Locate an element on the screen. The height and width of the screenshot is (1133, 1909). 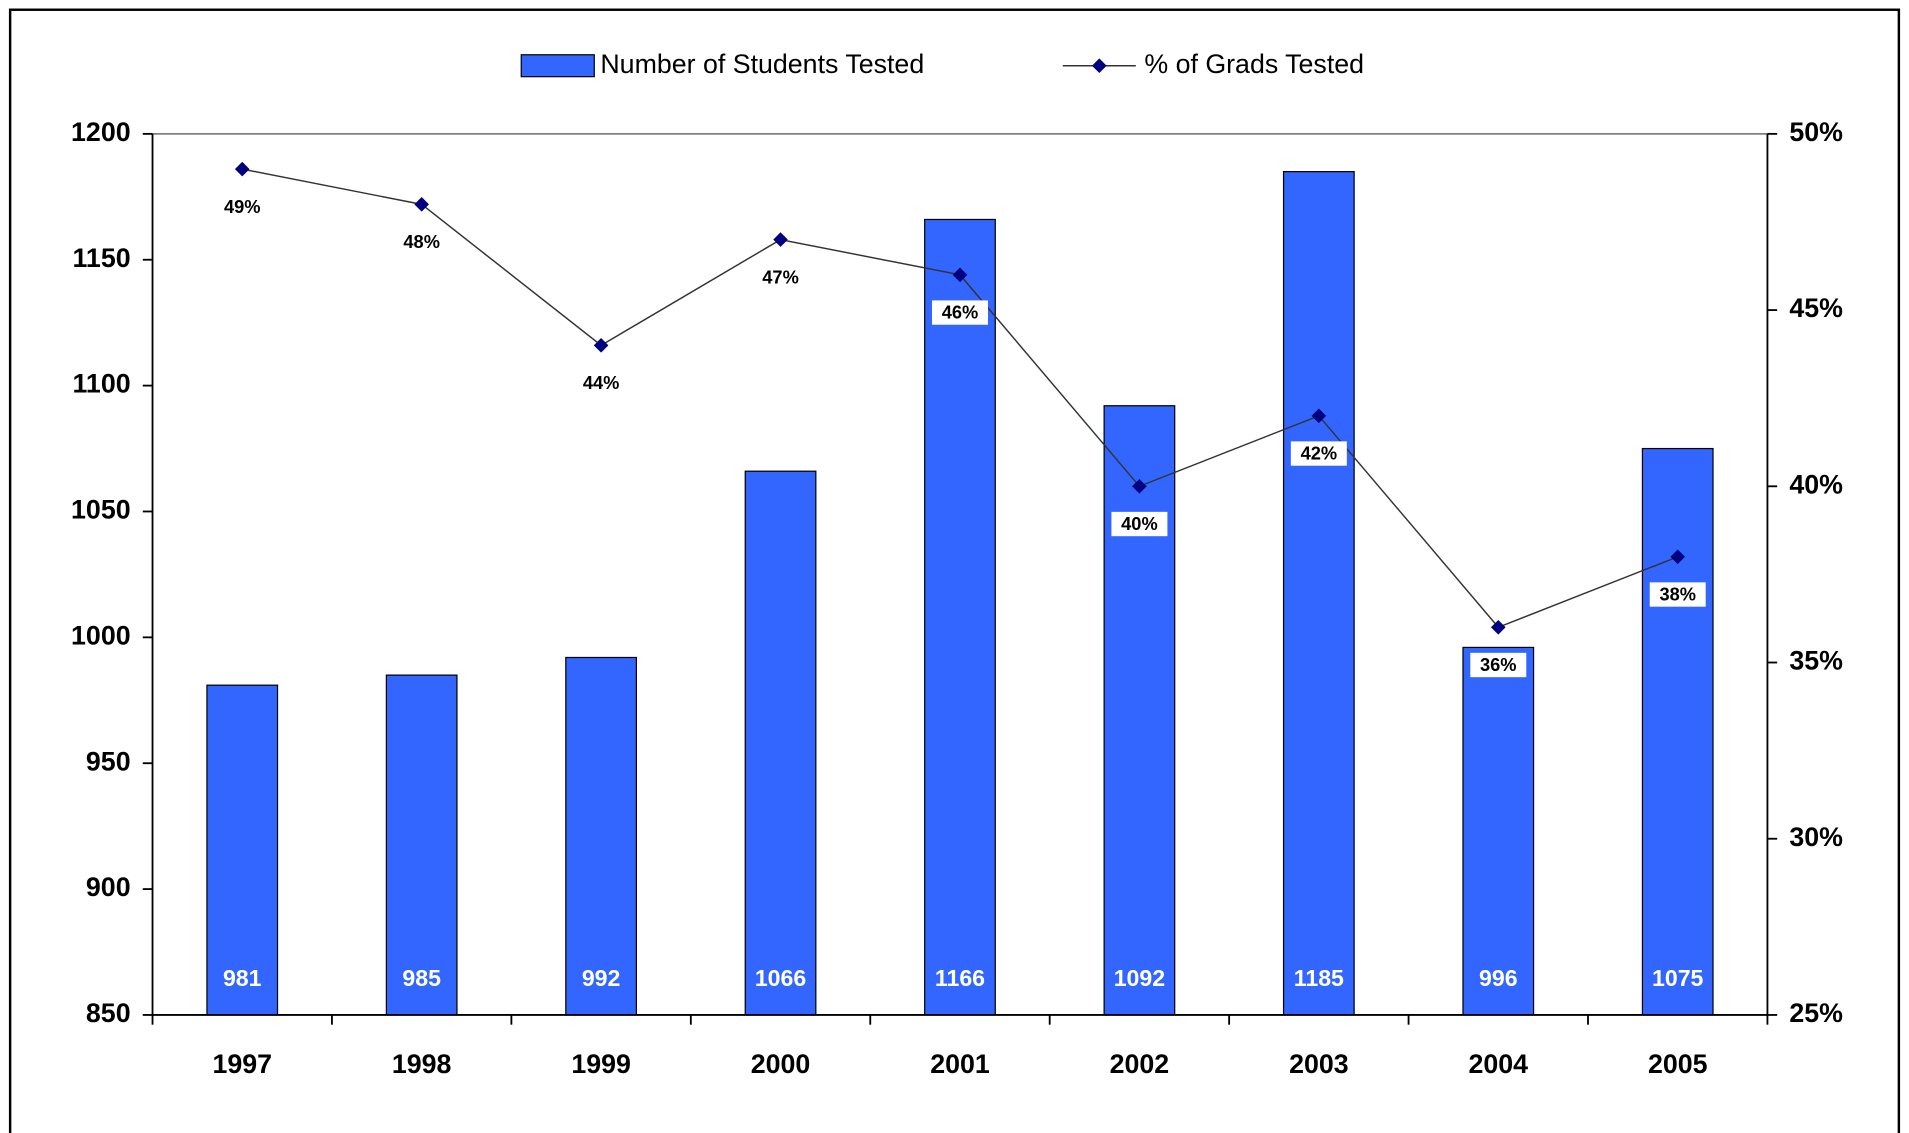
legend-label: % of Grads Tested is located at coordinates (1254, 64).